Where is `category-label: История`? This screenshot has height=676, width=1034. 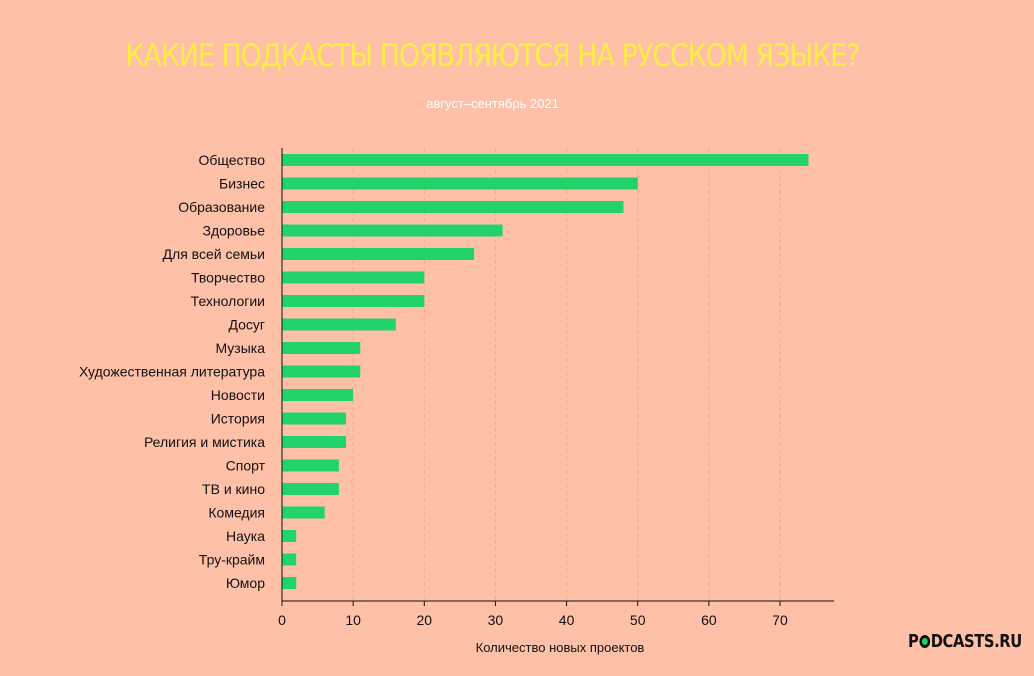
category-label: История is located at coordinates (238, 419).